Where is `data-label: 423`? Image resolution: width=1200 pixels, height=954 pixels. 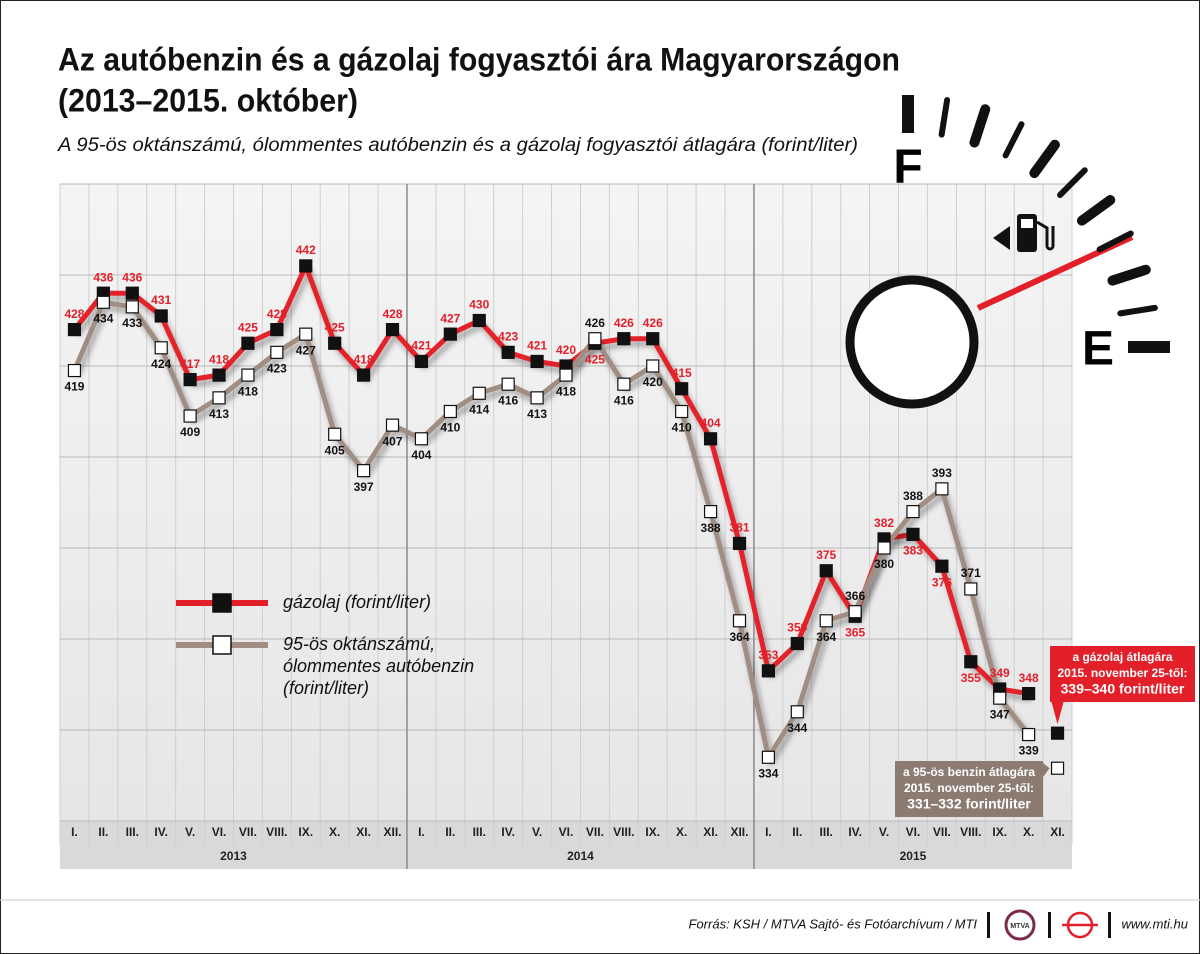 data-label: 423 is located at coordinates (508, 337).